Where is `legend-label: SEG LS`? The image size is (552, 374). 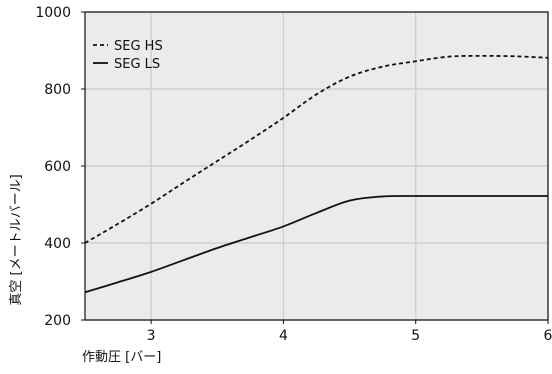
legend-label: SEG LS is located at coordinates (137, 64).